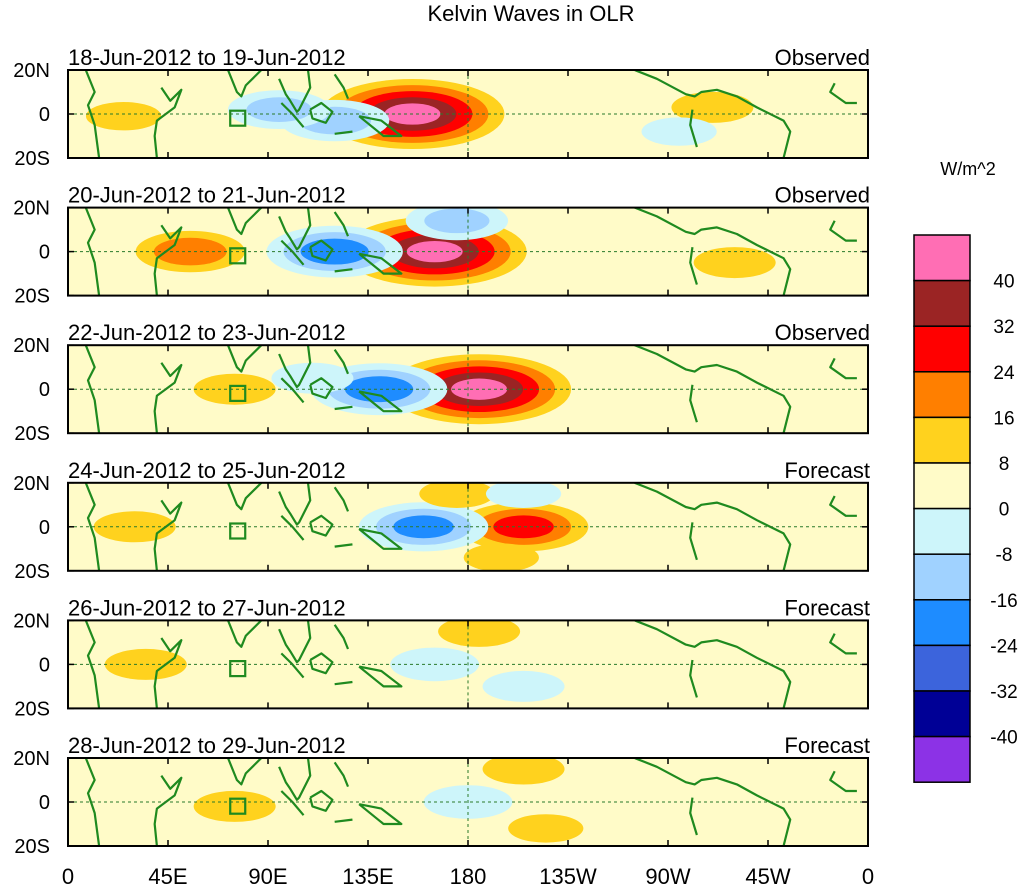 The image size is (1021, 887). I want to click on panel-date-range: 22-Jun-2012 to 23-Jun-2012, so click(207, 332).